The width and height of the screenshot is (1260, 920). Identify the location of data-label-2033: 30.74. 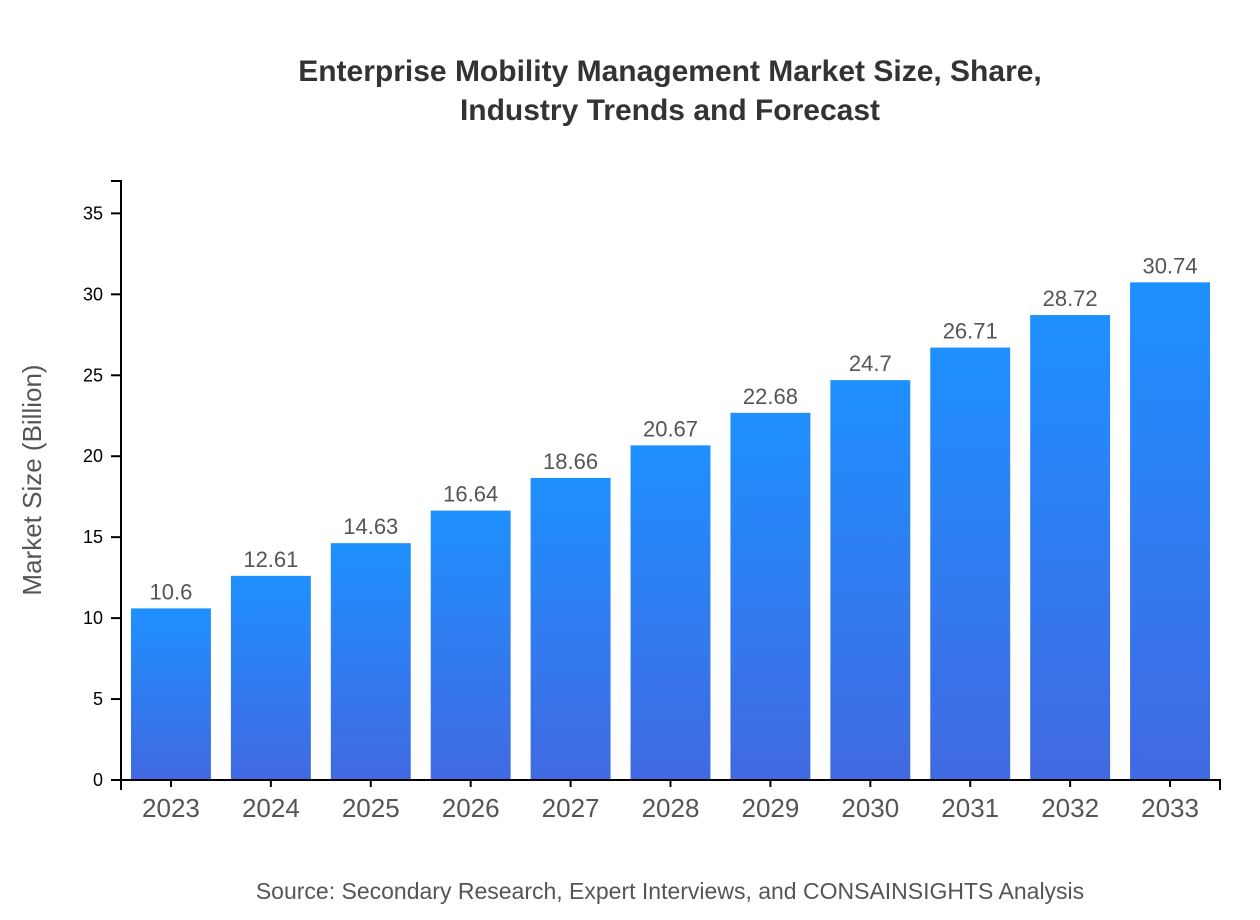
(1170, 265).